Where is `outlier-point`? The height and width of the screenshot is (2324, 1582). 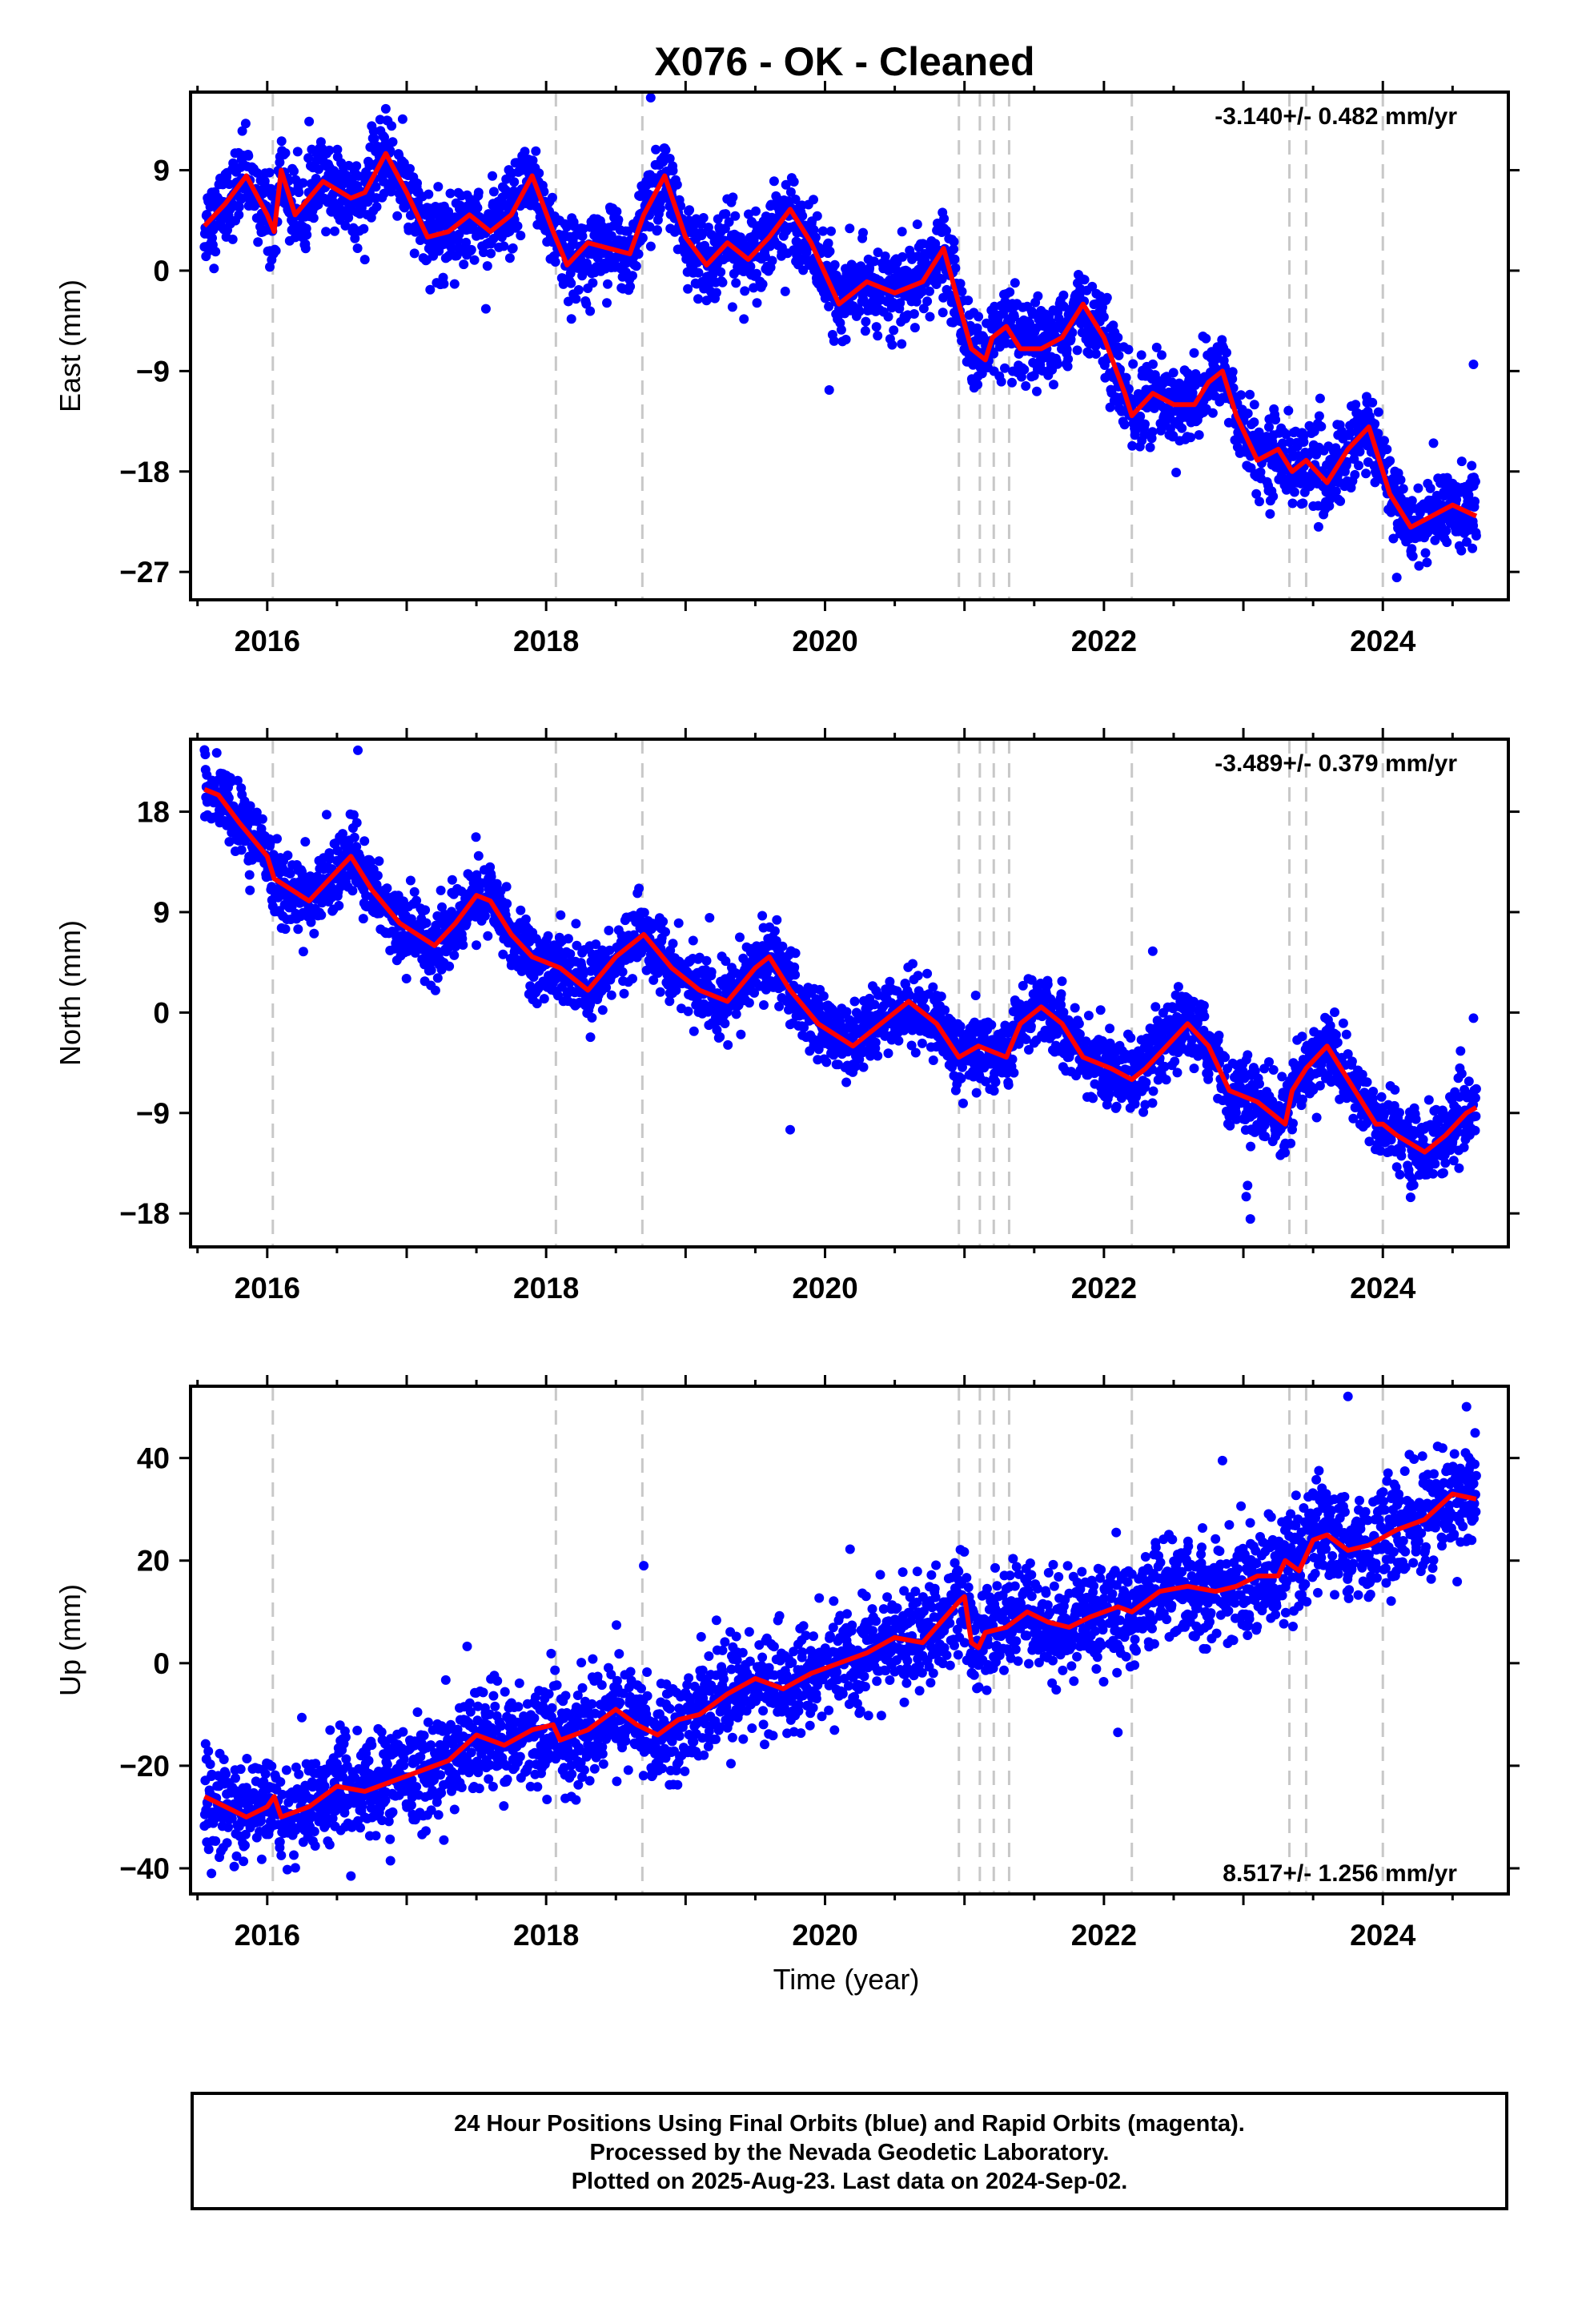
outlier-point is located at coordinates (1473, 364).